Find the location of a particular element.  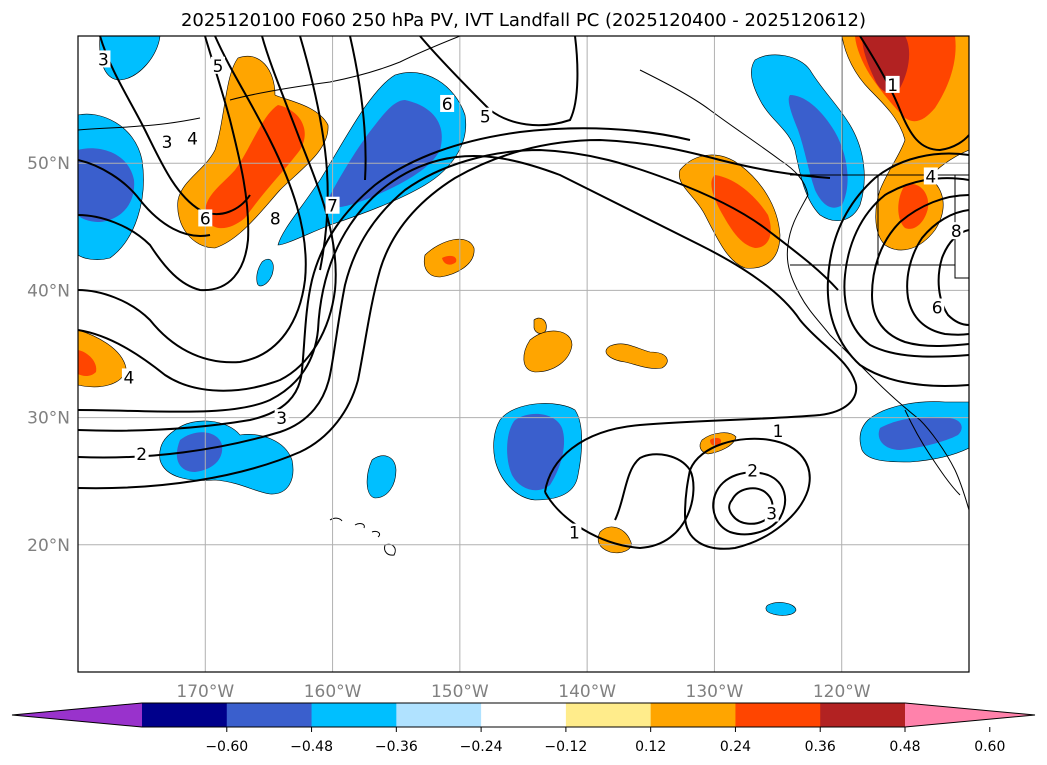

contour-1-loop is located at coordinates (619, 501).